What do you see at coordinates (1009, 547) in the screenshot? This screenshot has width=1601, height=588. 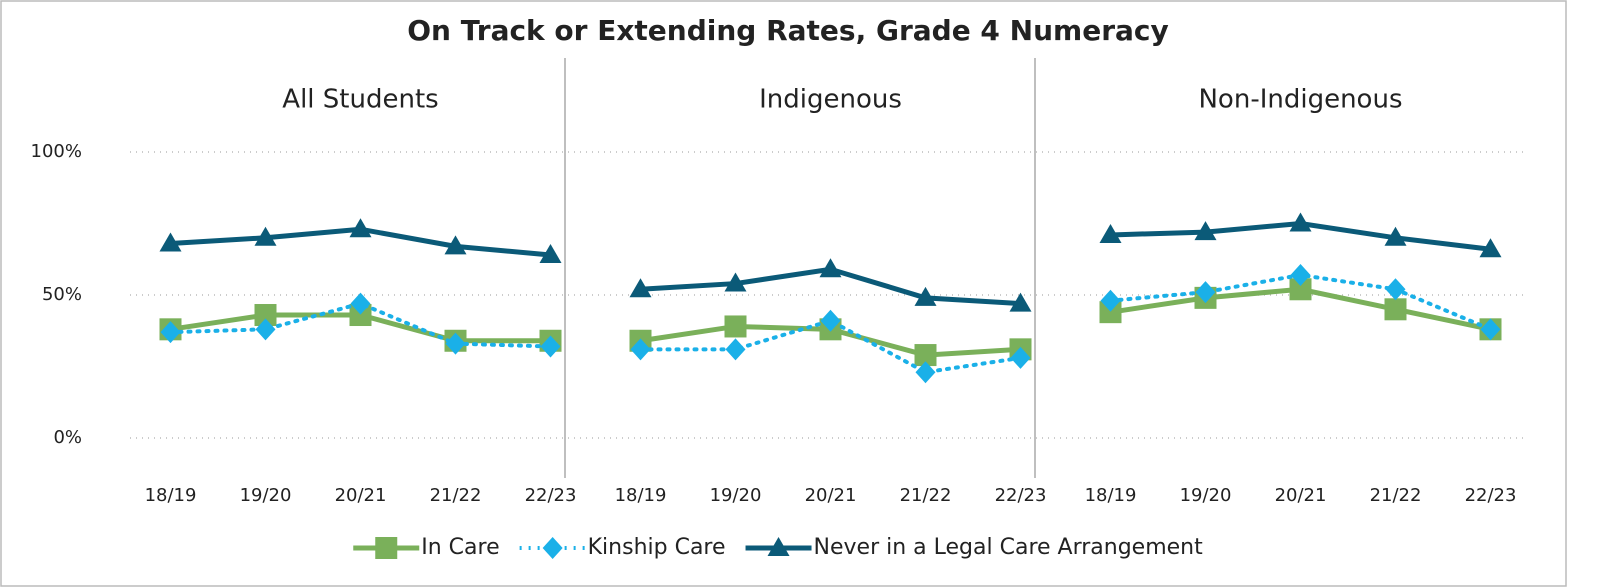 I see `legend-label: Never in a Legal Care Arrangement` at bounding box center [1009, 547].